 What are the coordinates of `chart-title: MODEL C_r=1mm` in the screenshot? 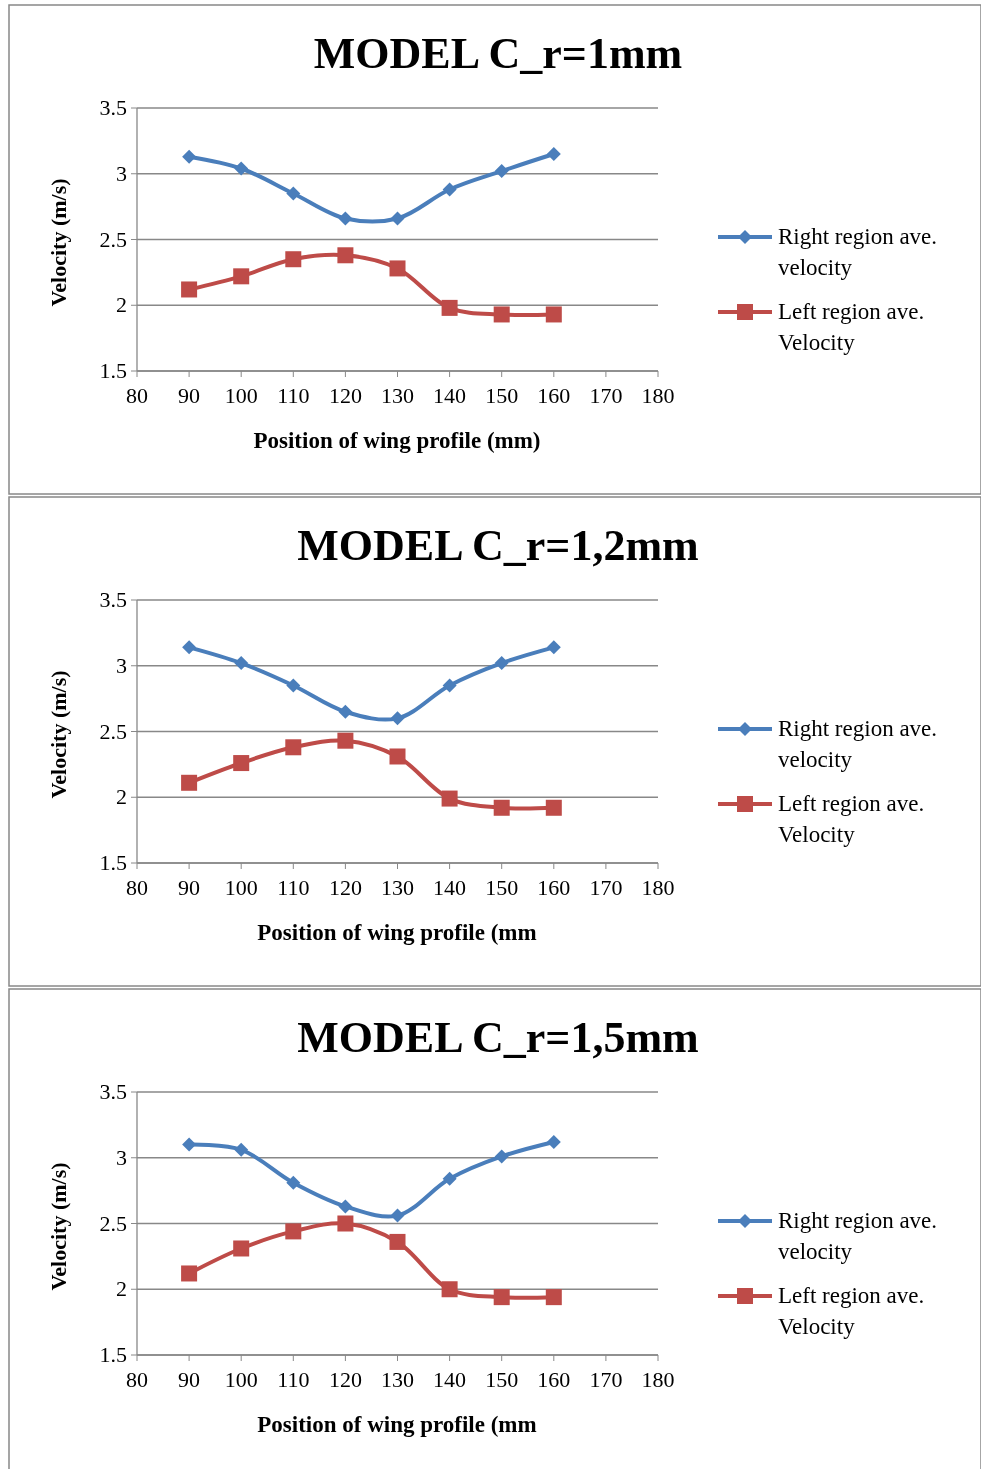 It's located at (498, 53).